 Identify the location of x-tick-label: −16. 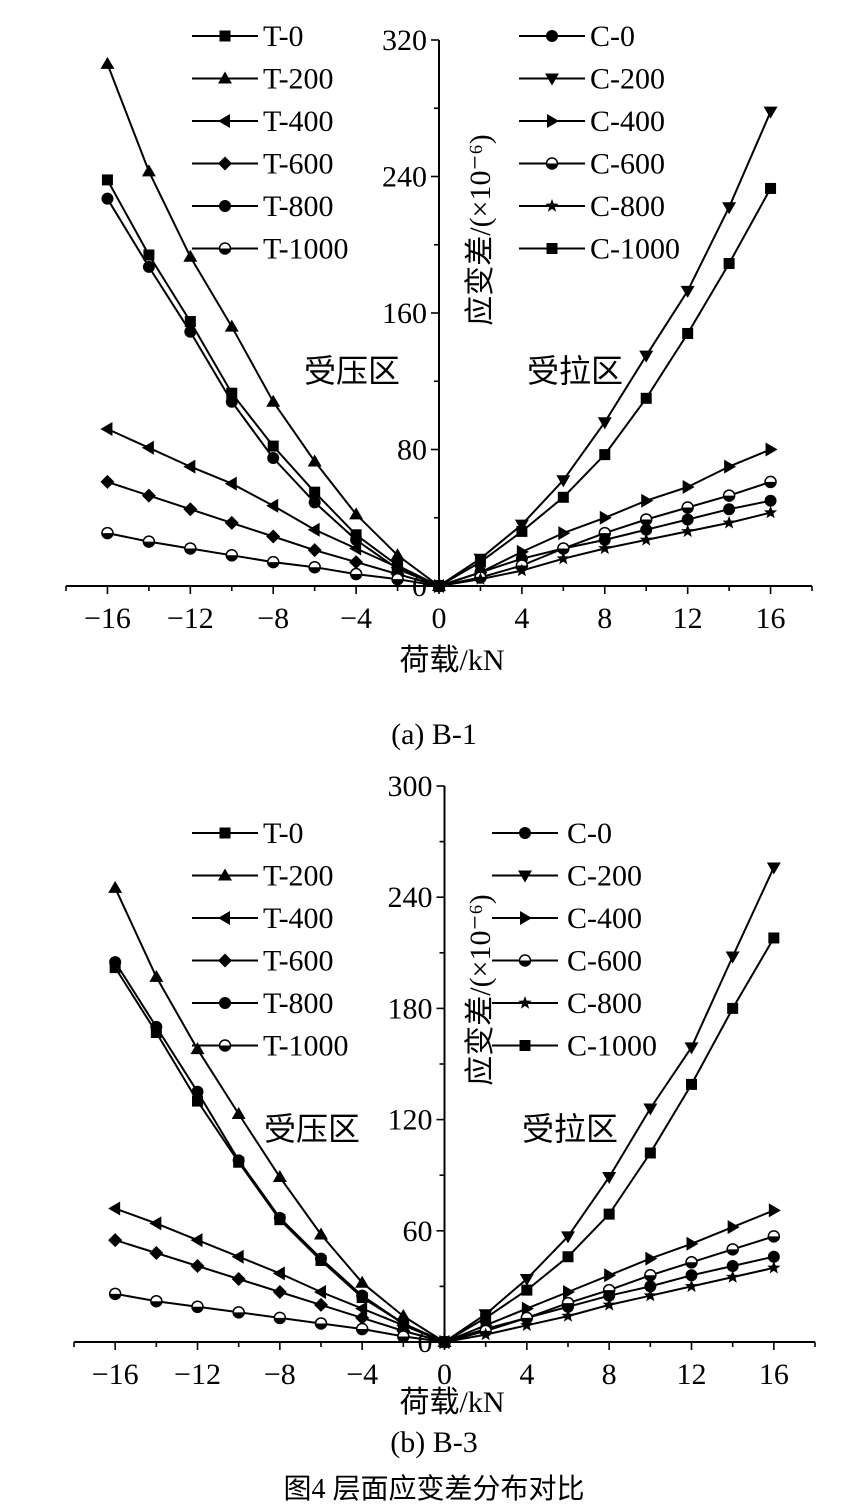
(107, 618).